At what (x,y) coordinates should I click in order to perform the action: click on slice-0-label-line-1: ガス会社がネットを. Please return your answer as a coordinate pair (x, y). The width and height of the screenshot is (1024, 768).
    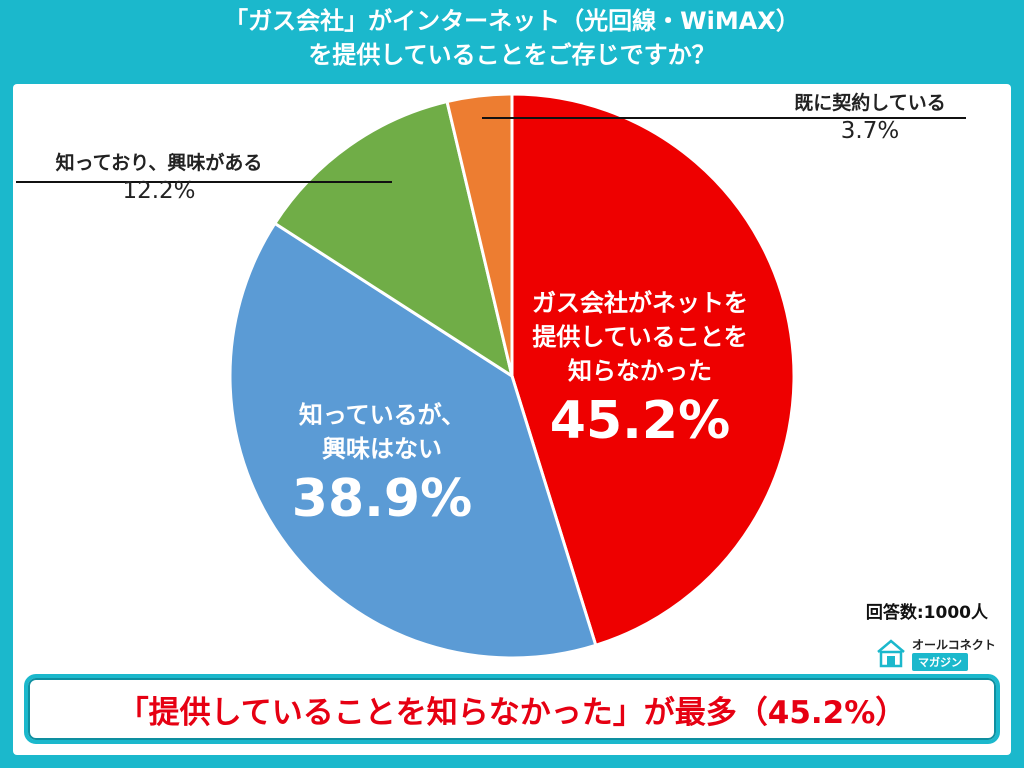
    Looking at the image, I should click on (640, 303).